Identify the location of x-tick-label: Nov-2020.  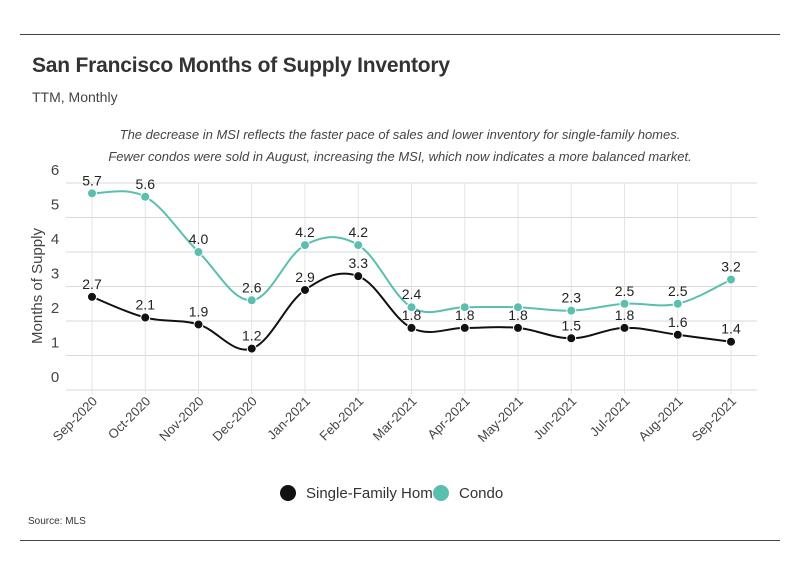
(181, 419).